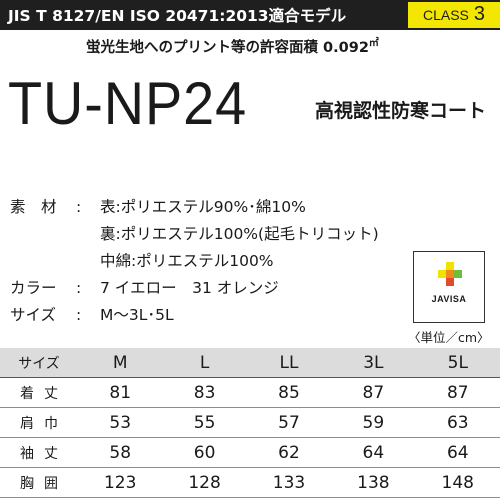 The image size is (500, 500). What do you see at coordinates (120, 422) in the screenshot?
I see `table-cell: 53` at bounding box center [120, 422].